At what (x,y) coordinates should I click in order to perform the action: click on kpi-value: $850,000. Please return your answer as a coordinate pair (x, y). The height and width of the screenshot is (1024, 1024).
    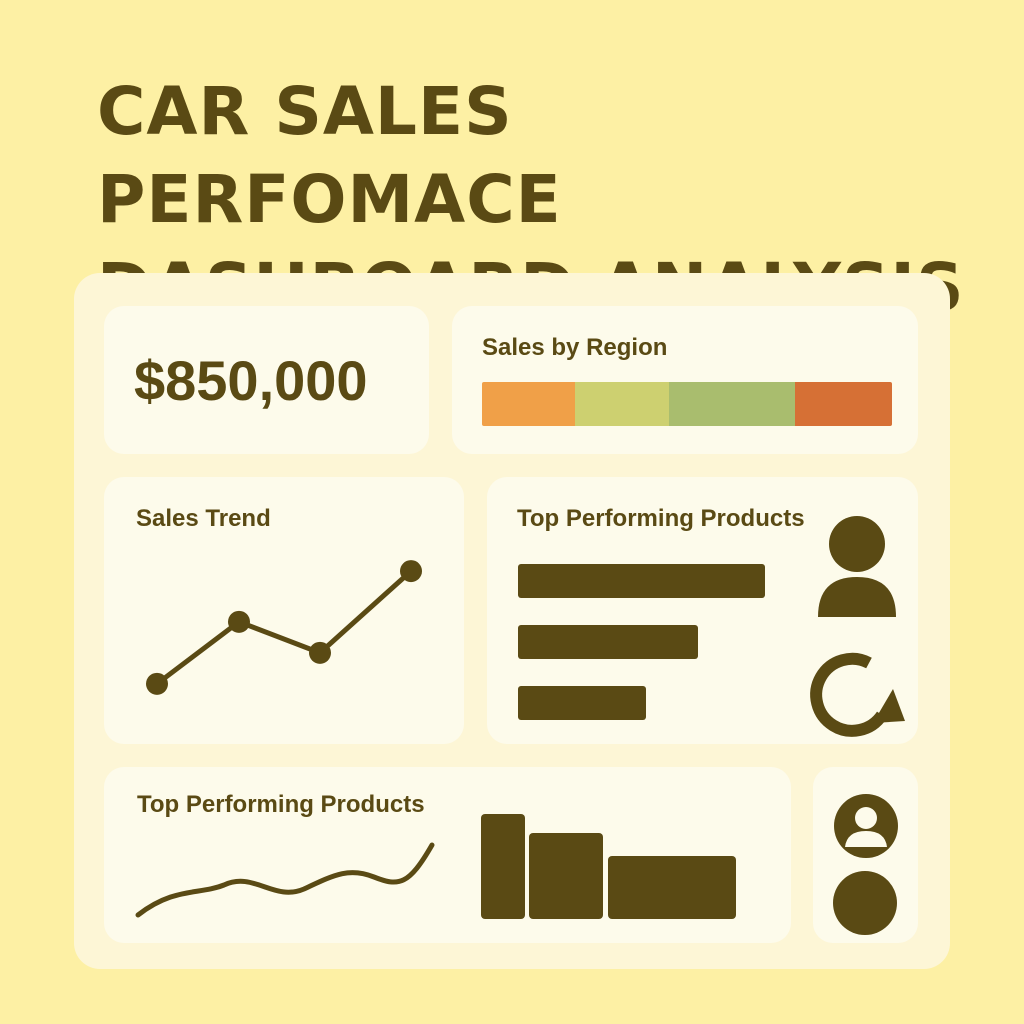
    Looking at the image, I should click on (251, 380).